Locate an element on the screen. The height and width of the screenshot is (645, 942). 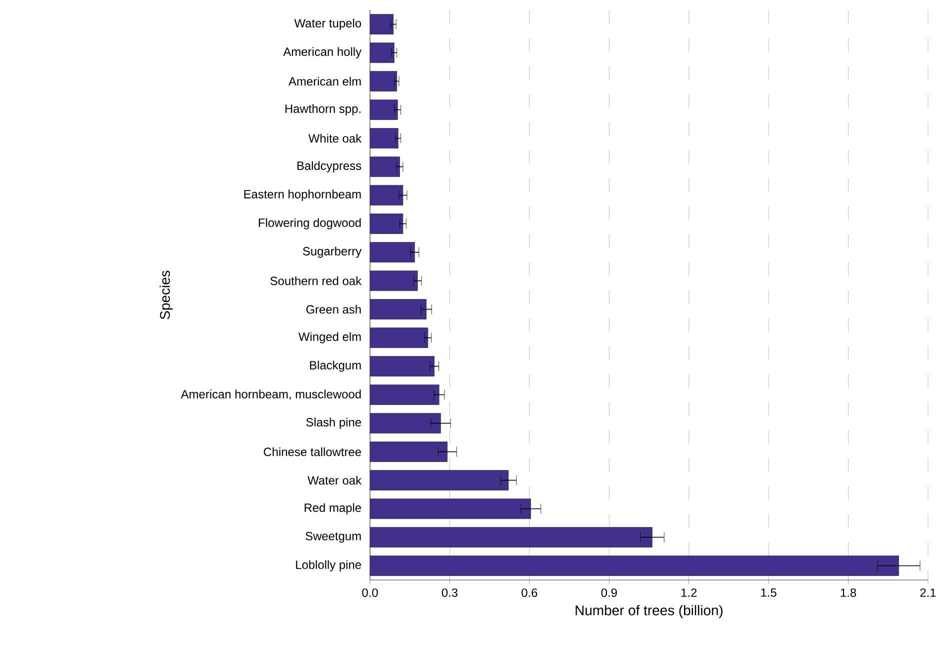
y-tick-label: Eastern hophornbeam is located at coordinates (302, 195).